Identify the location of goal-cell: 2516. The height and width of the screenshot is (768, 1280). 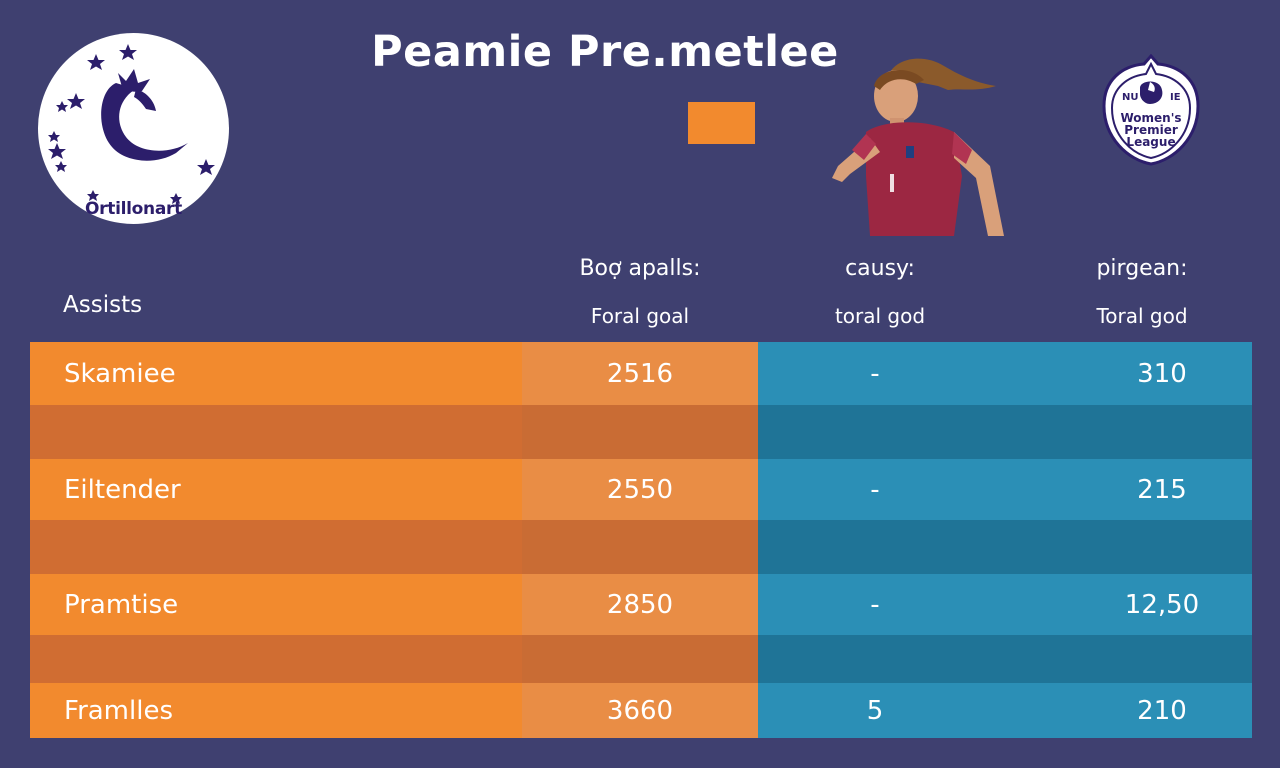
(640, 373).